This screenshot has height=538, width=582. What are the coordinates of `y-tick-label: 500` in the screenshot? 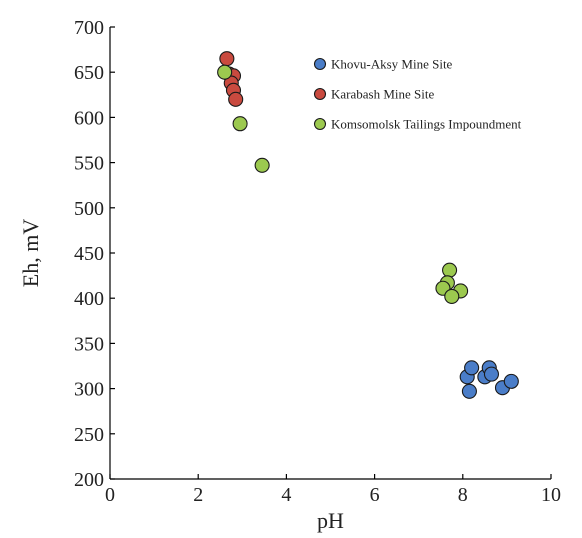 It's located at (89, 209).